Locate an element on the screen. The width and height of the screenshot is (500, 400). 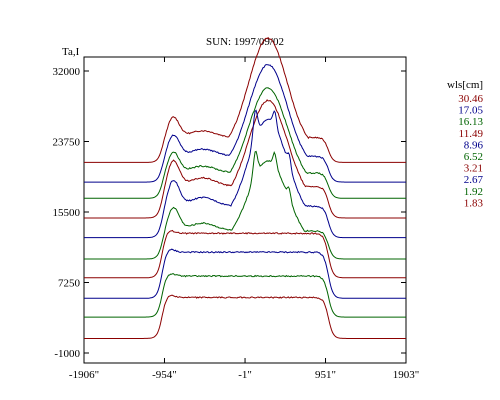
series-line-1.83 is located at coordinates (245, 316).